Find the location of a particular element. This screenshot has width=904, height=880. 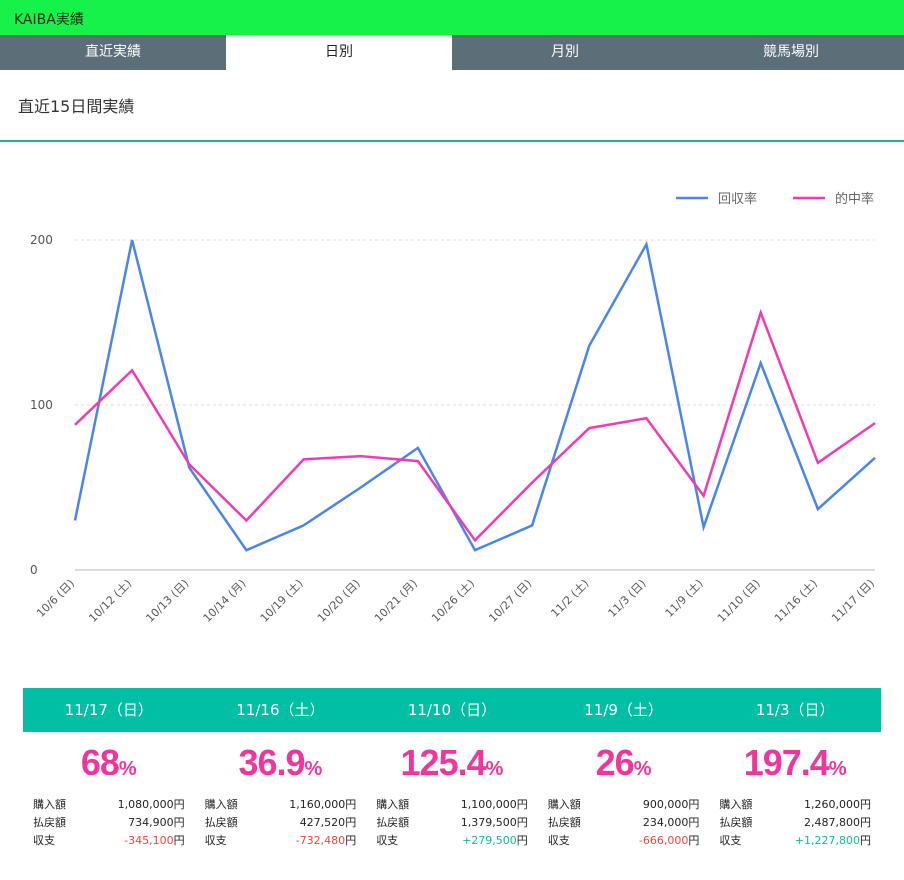

card-date: 11/3（日） is located at coordinates (795, 710).